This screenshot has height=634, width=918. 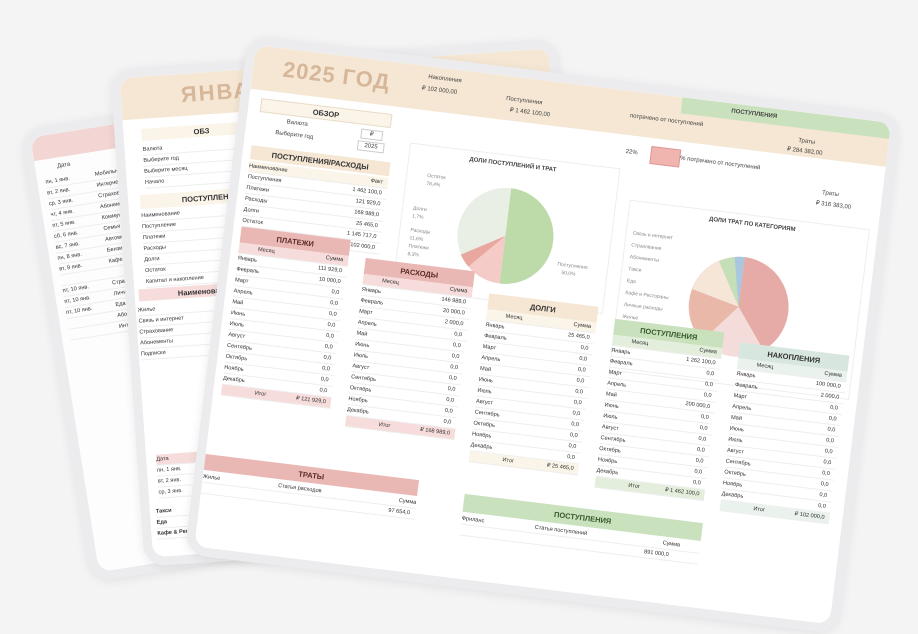 What do you see at coordinates (297, 123) in the screenshot?
I see `currency-label: Валюта` at bounding box center [297, 123].